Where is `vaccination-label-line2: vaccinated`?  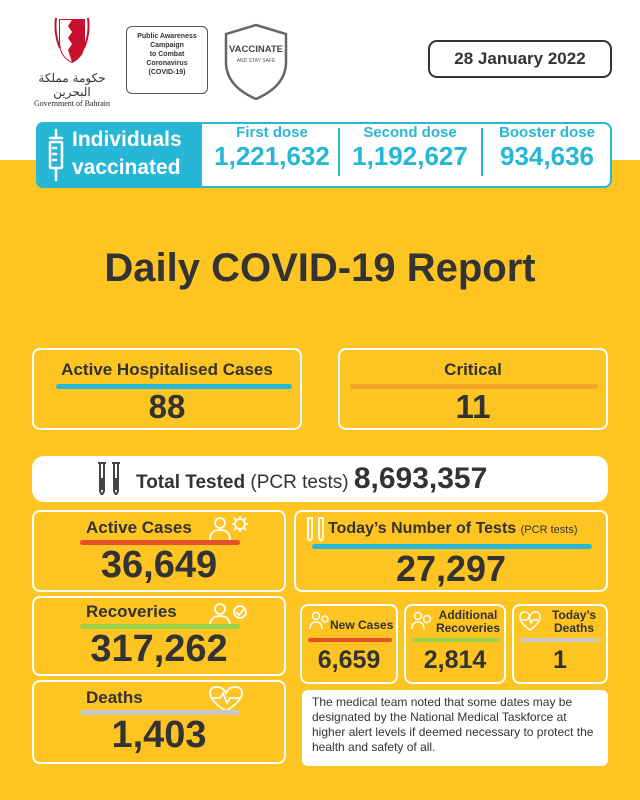
vaccination-label-line2: vaccinated is located at coordinates (126, 167).